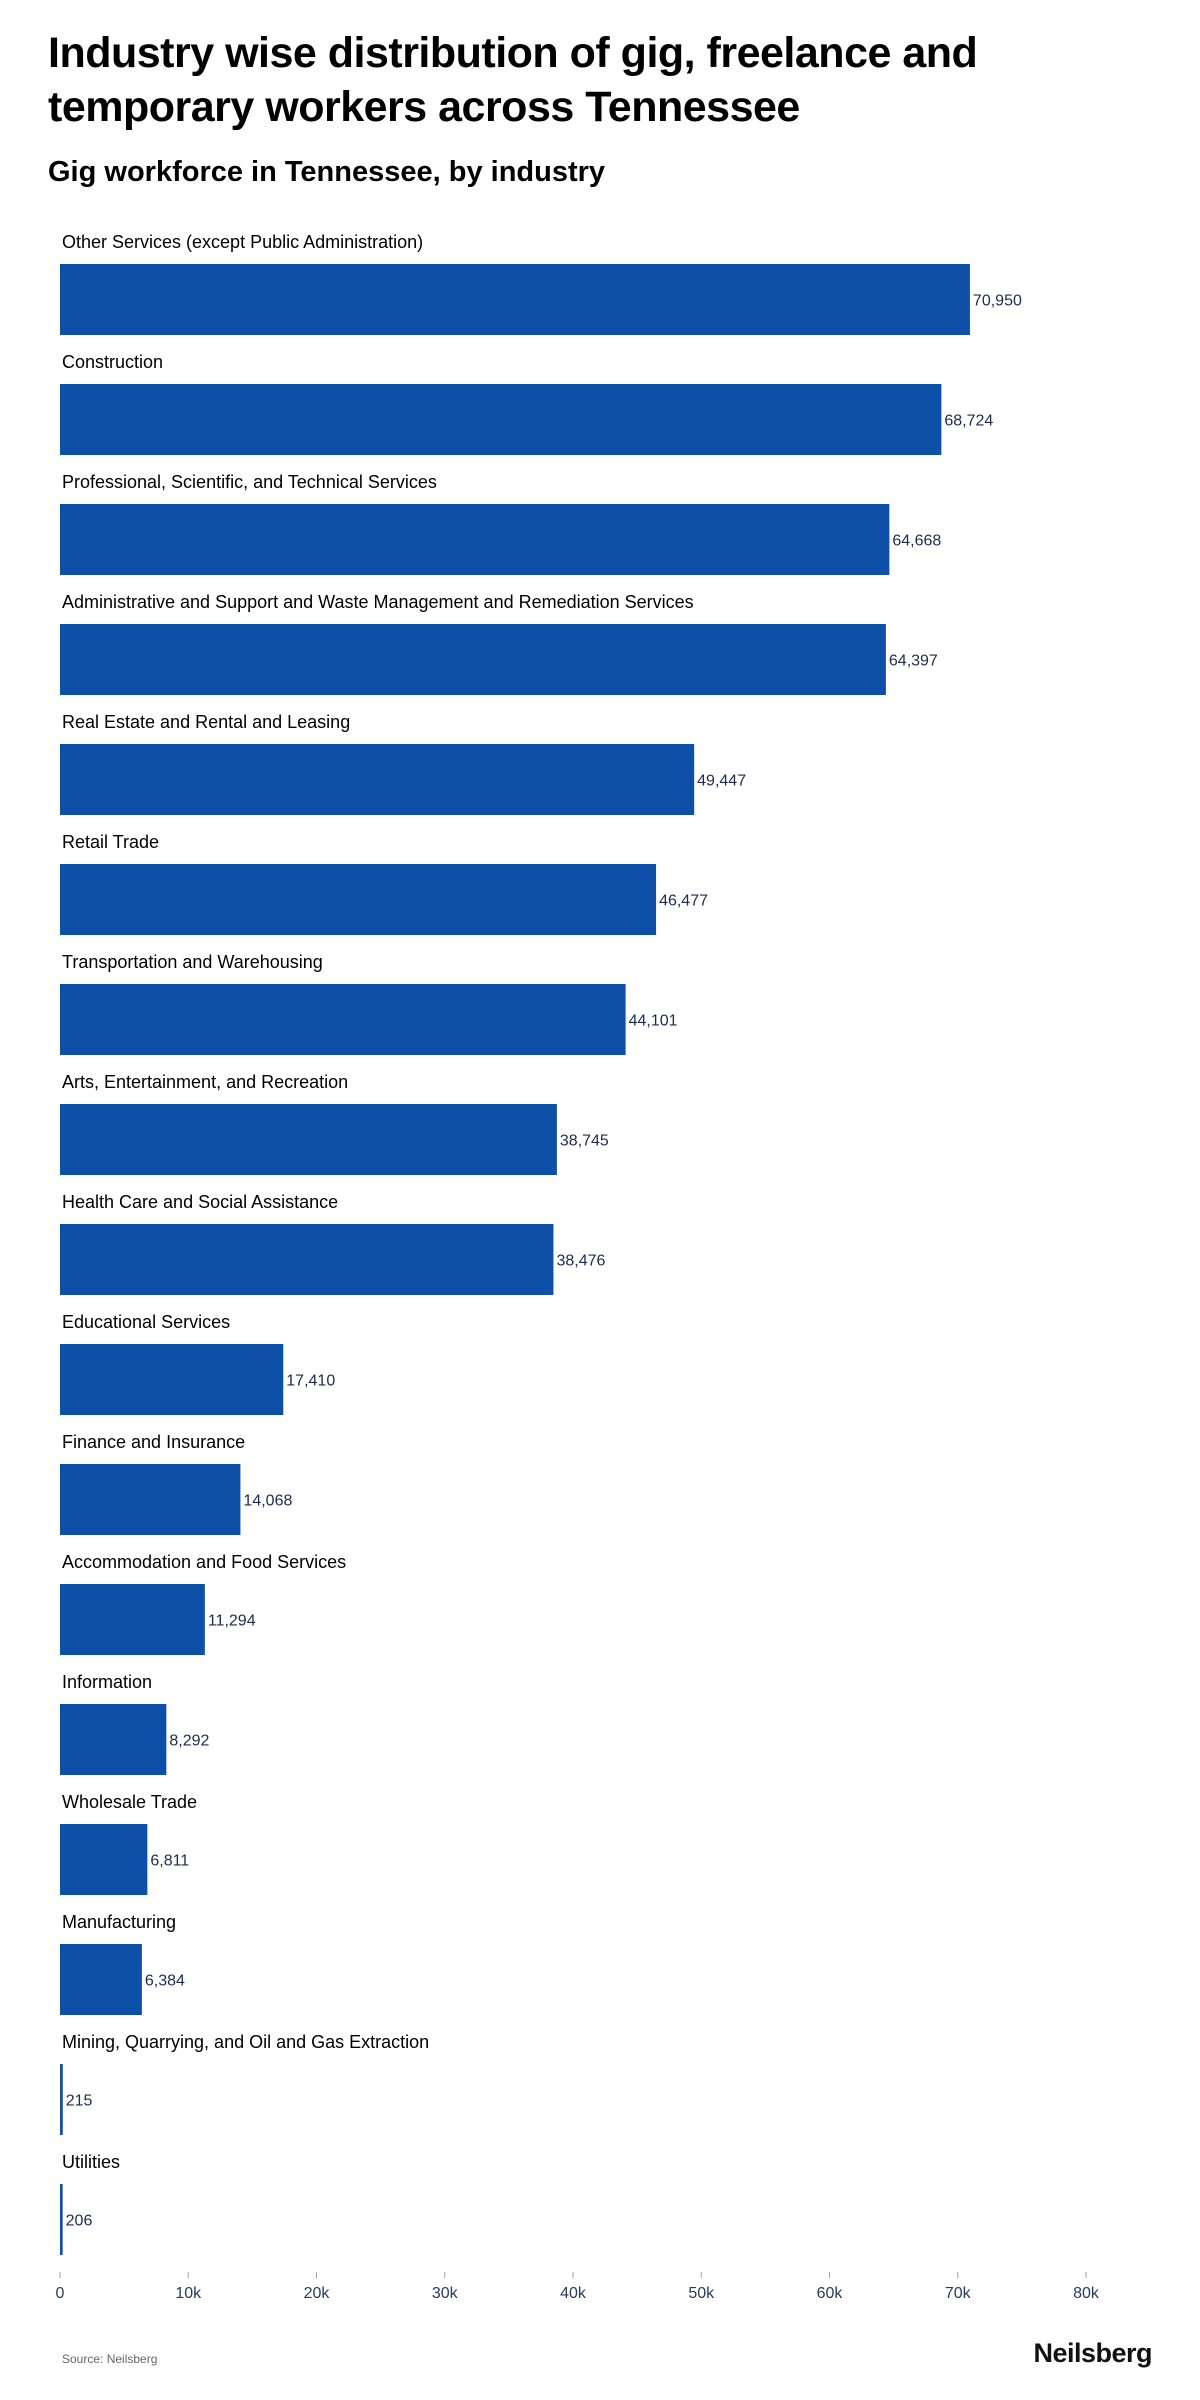  What do you see at coordinates (683, 901) in the screenshot?
I see `value-label: 46,477` at bounding box center [683, 901].